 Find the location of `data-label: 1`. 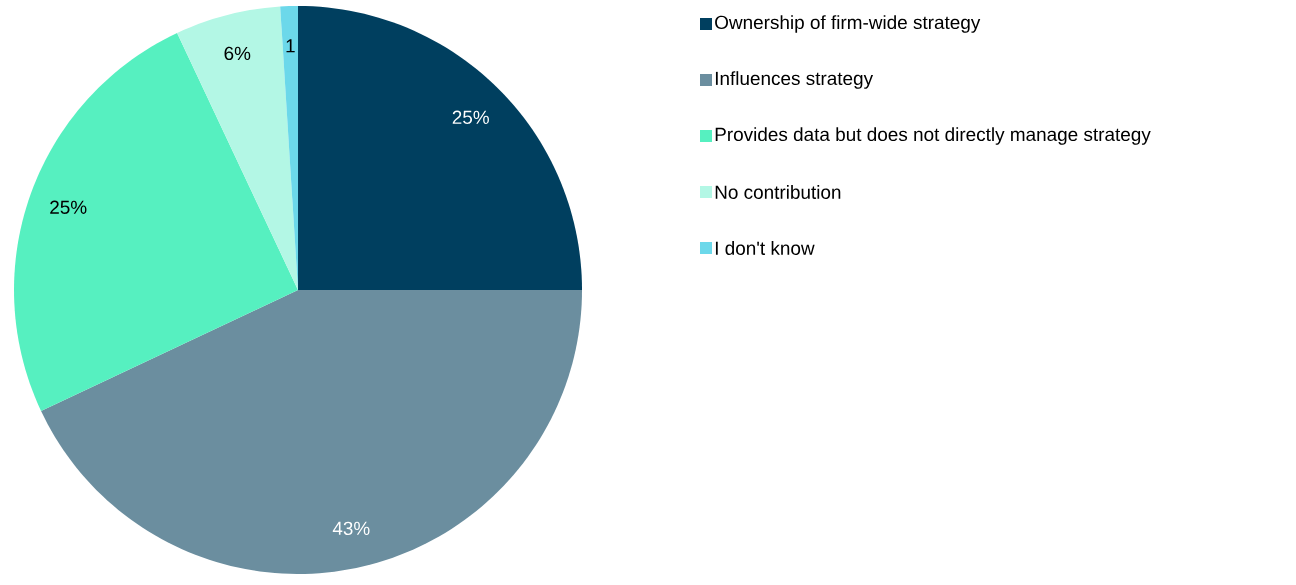

data-label: 1 is located at coordinates (290, 46).